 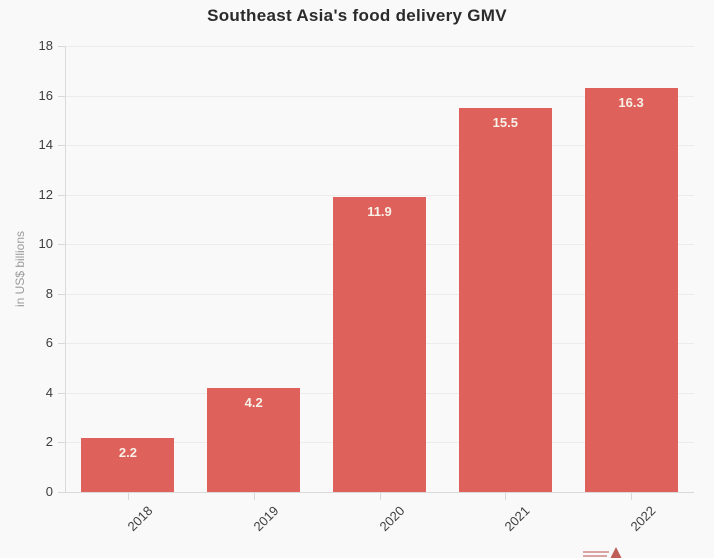 What do you see at coordinates (254, 439) in the screenshot?
I see `bar-2019: 4.2` at bounding box center [254, 439].